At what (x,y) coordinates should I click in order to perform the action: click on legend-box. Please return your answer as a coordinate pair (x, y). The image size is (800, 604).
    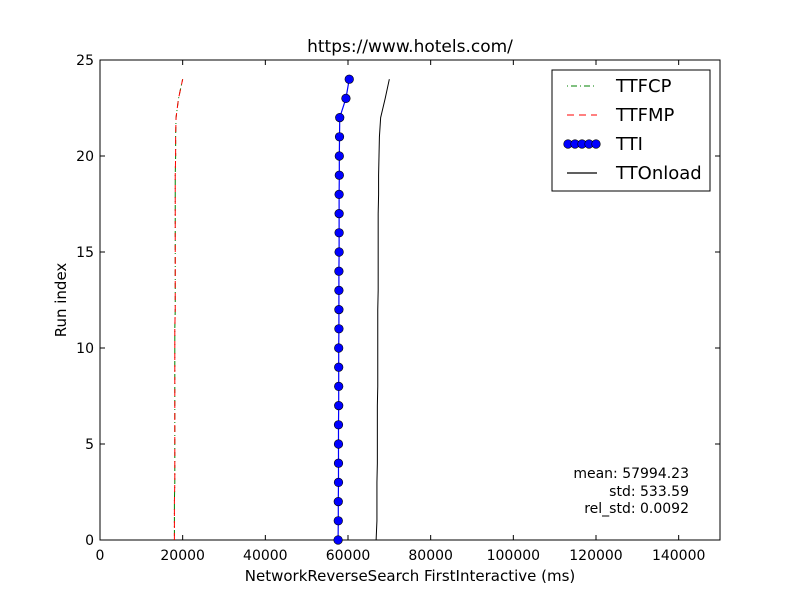
    Looking at the image, I should click on (631, 130).